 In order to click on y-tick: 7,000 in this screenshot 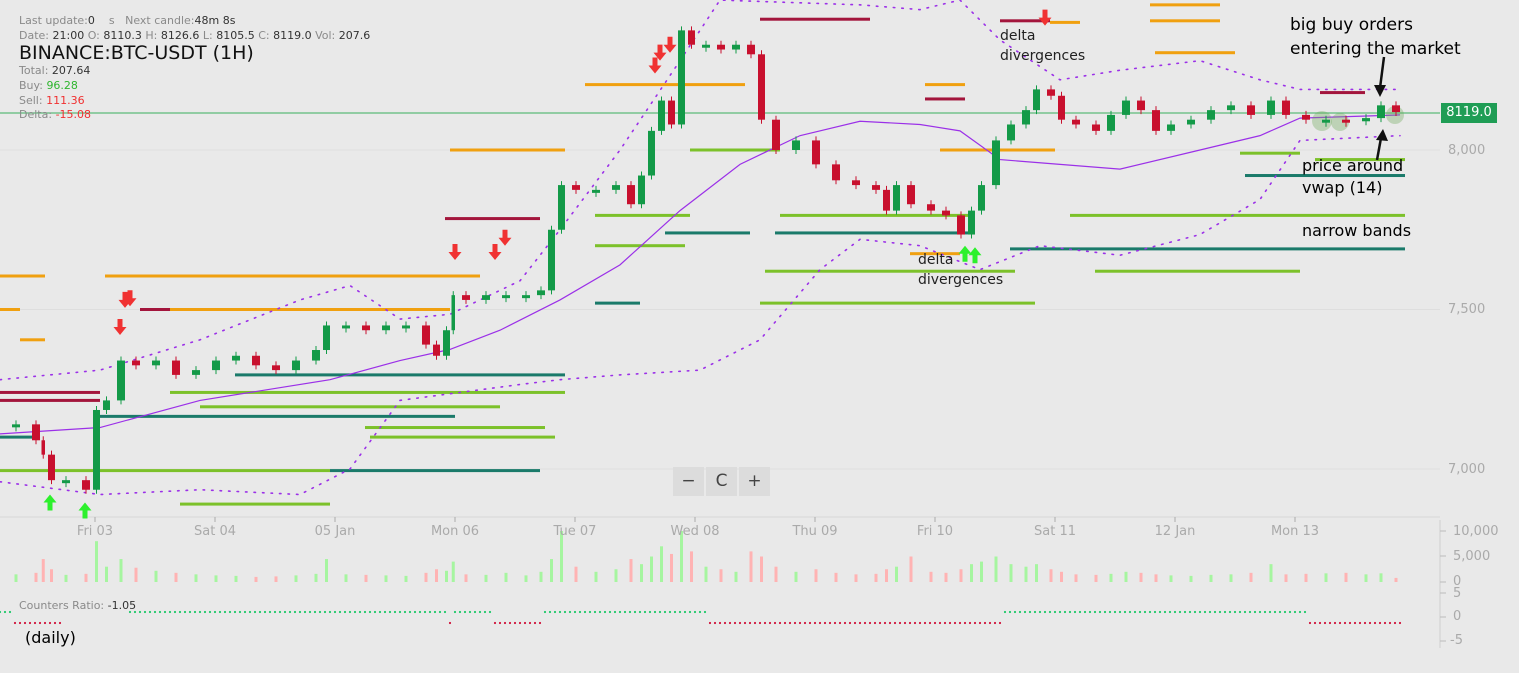, I will do `click(1467, 469)`.